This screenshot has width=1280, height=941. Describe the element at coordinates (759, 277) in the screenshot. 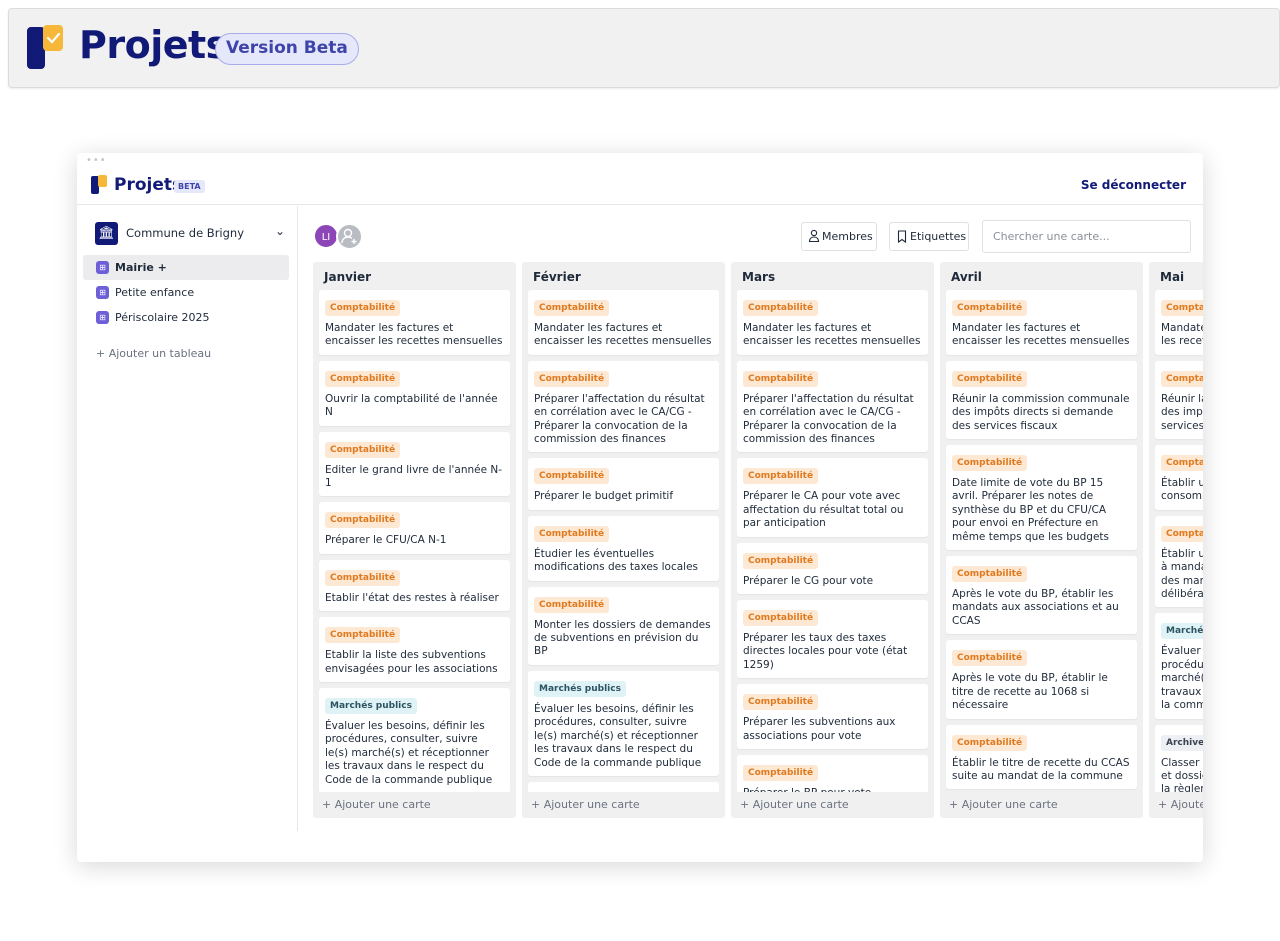

I see `column-title: Mars` at that location.